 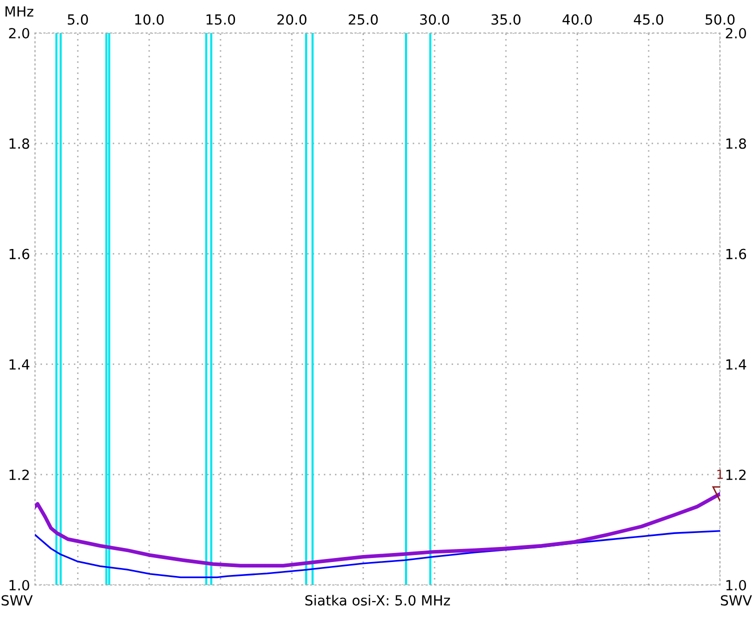 I want to click on y2-tick-label: 1.0, so click(x=736, y=585).